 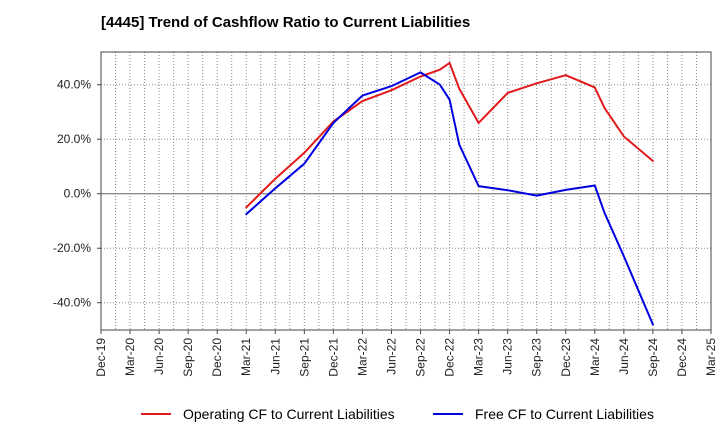 What do you see at coordinates (595, 357) in the screenshot?
I see `x-tick-label: Mar-24` at bounding box center [595, 357].